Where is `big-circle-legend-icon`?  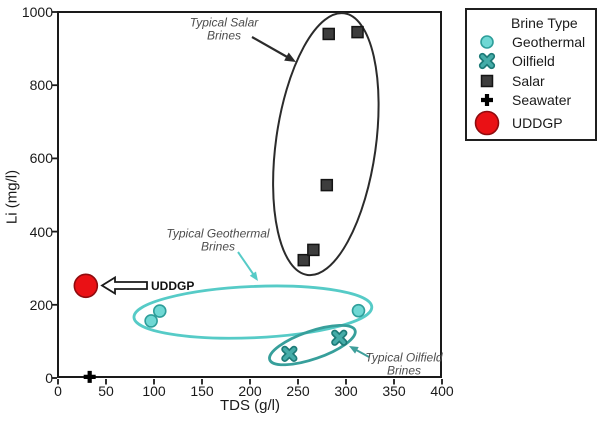
big-circle-legend-icon is located at coordinates (487, 123).